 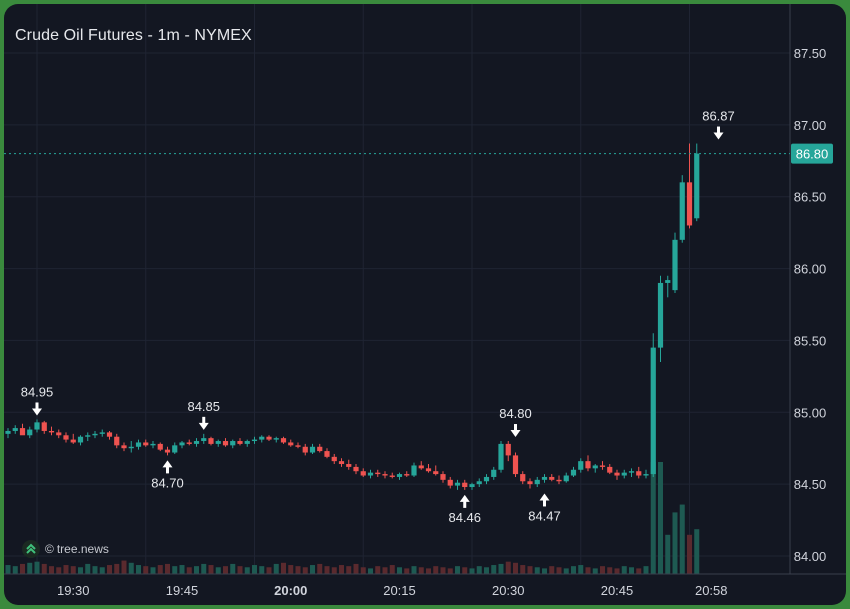 I want to click on low-marker: 84.47, so click(x=544, y=508).